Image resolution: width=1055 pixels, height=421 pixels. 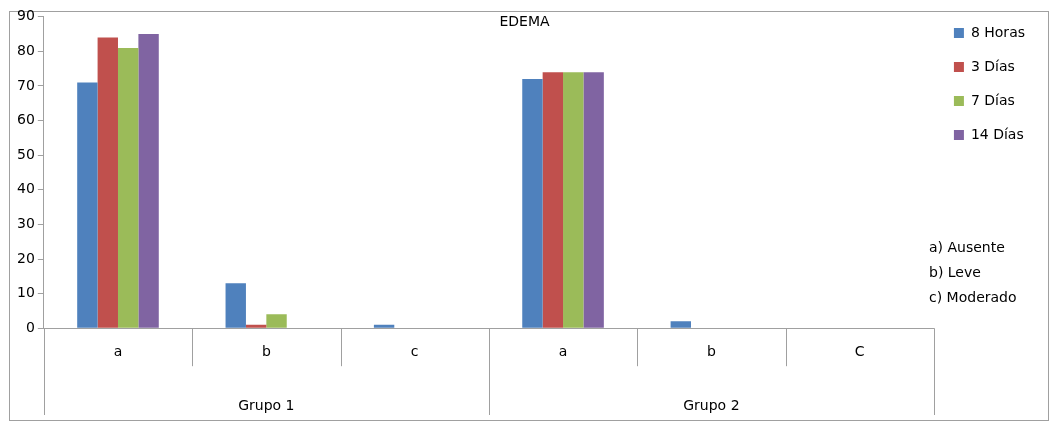 I want to click on legend-label: 8 Horas, so click(x=998, y=31).